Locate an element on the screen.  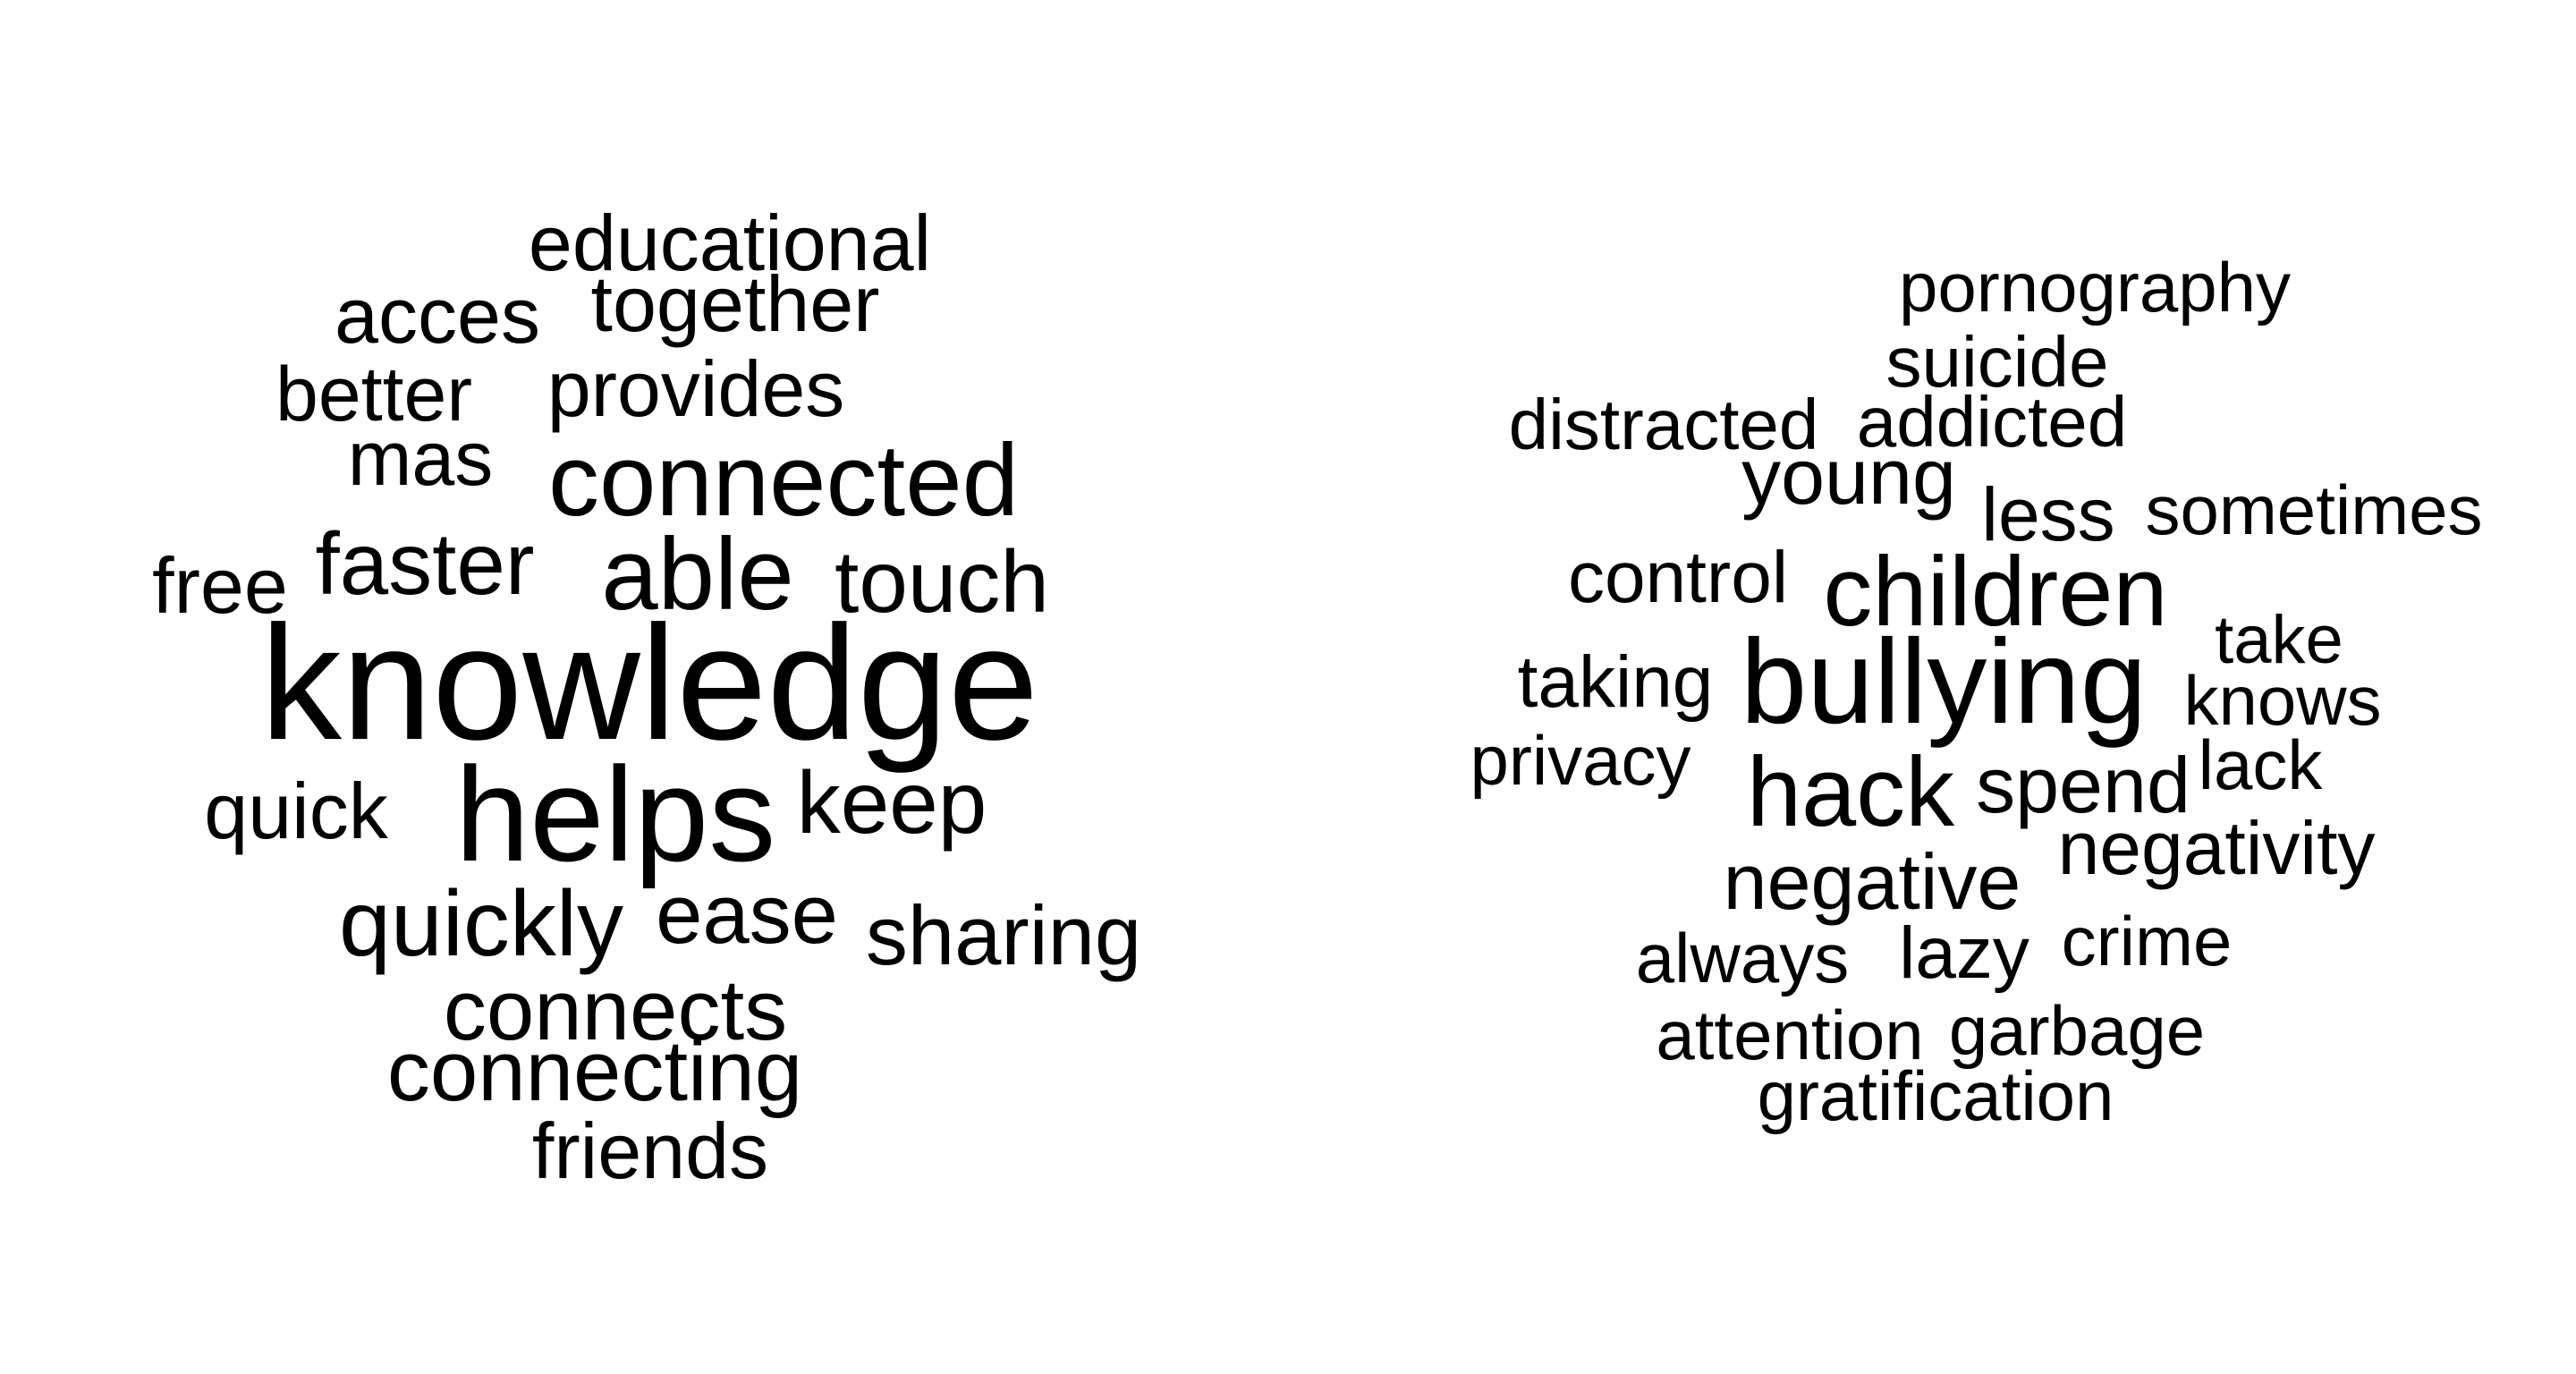
word-free: free is located at coordinates (220, 585).